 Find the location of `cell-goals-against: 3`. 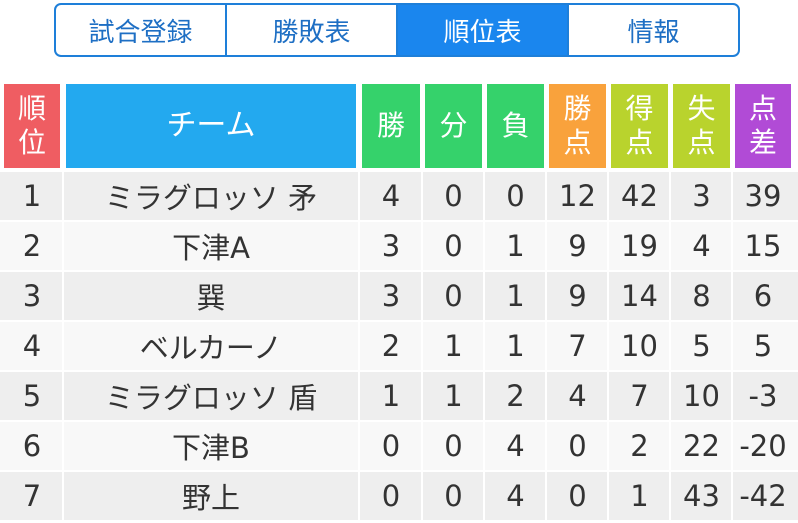

cell-goals-against: 3 is located at coordinates (701, 196).